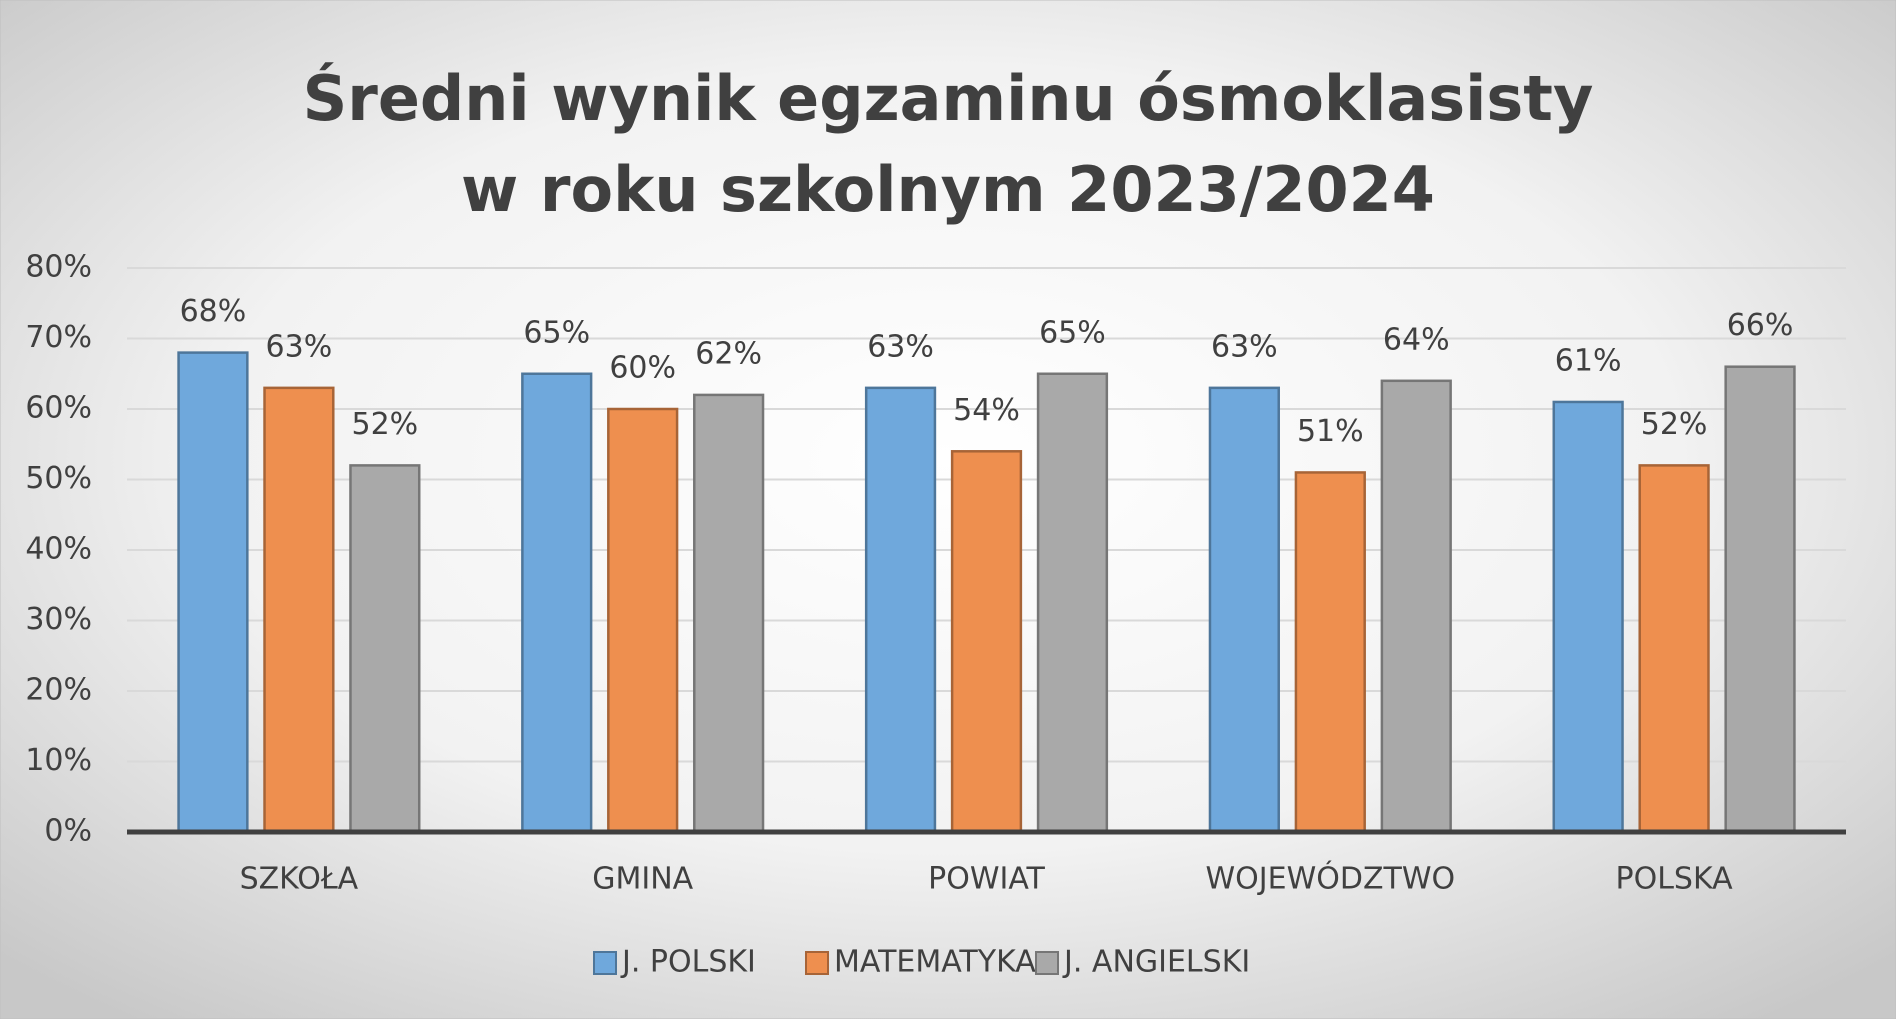 This screenshot has width=1896, height=1019. What do you see at coordinates (68, 831) in the screenshot?
I see `y-tick-label: 0%` at bounding box center [68, 831].